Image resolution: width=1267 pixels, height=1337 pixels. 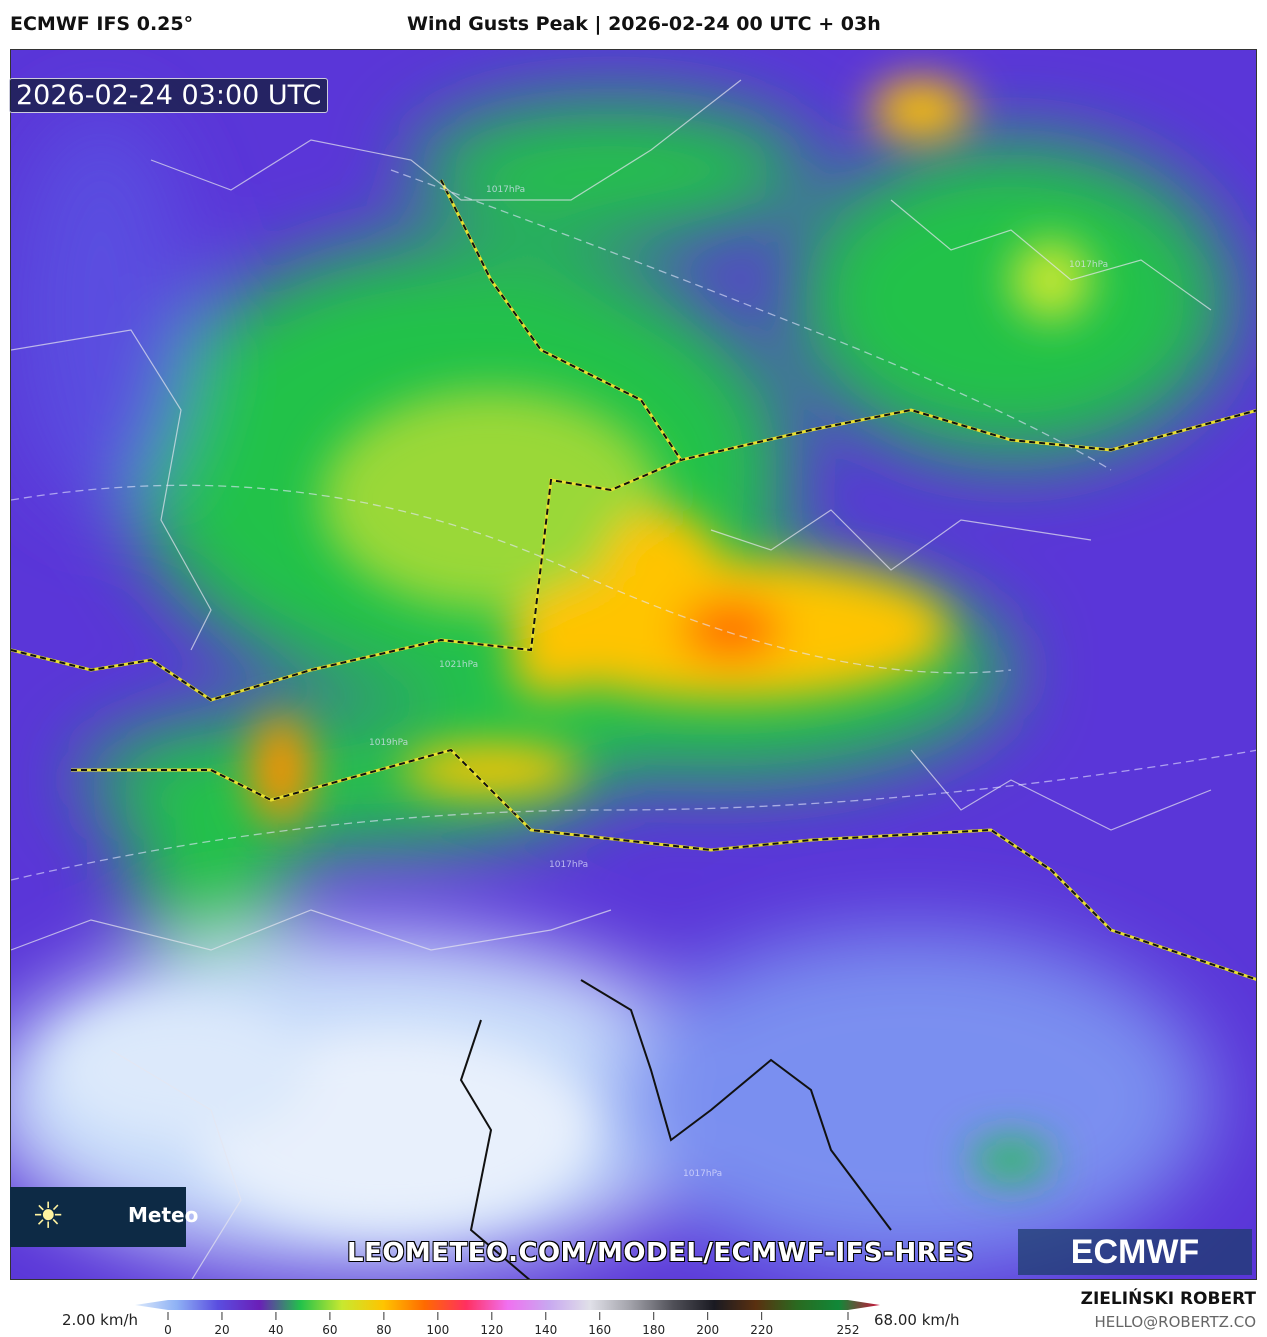 I want to click on legend-tick-label: 140, so click(x=546, y=1330).